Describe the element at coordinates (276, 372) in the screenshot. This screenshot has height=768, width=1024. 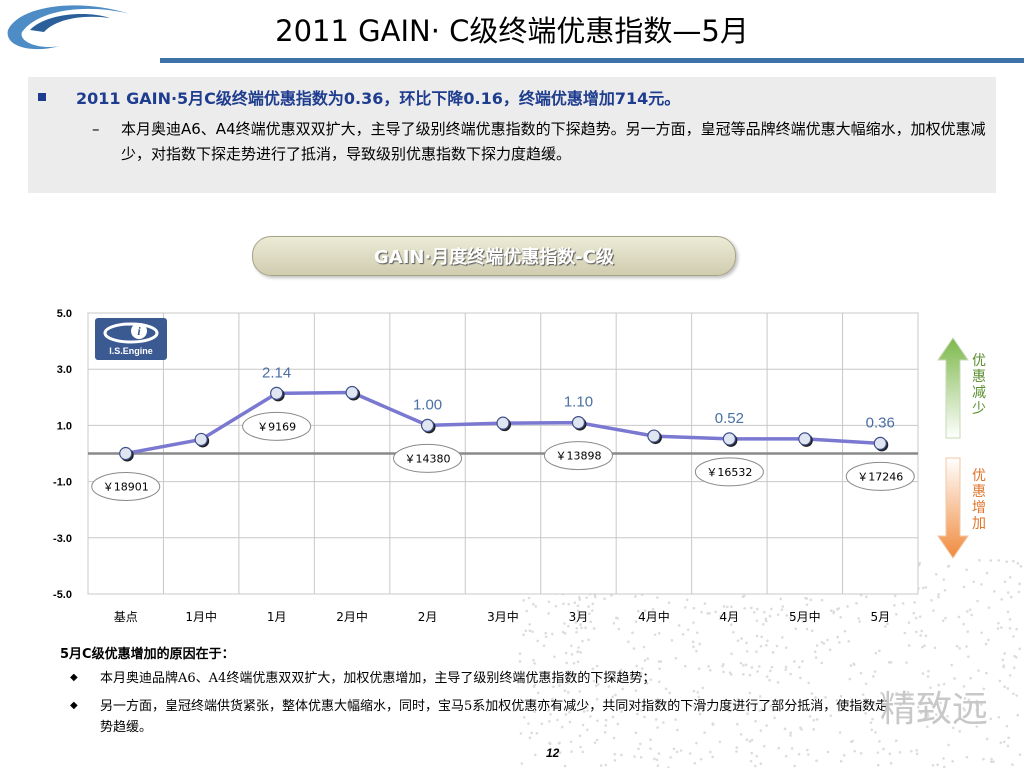
I see `data-value-label: 2.14` at that location.